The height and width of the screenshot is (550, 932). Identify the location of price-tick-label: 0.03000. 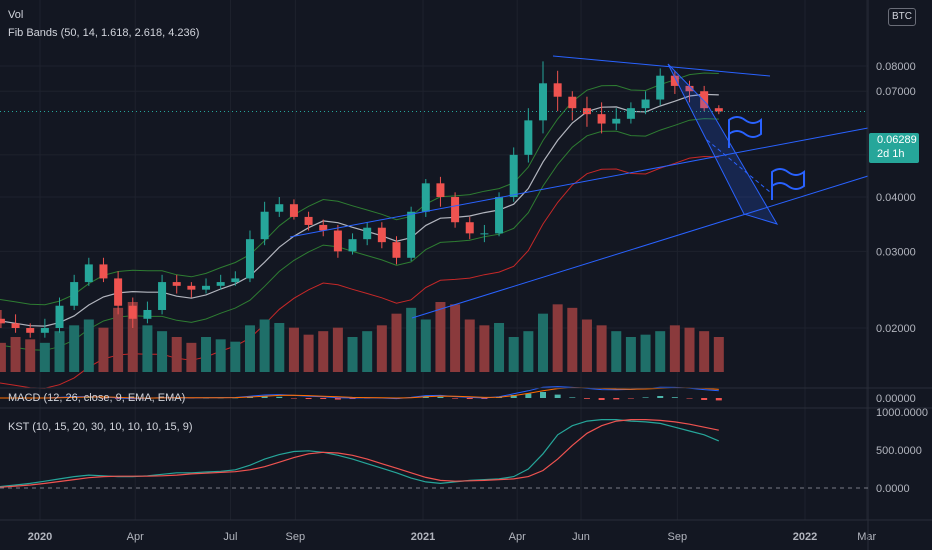
(896, 252).